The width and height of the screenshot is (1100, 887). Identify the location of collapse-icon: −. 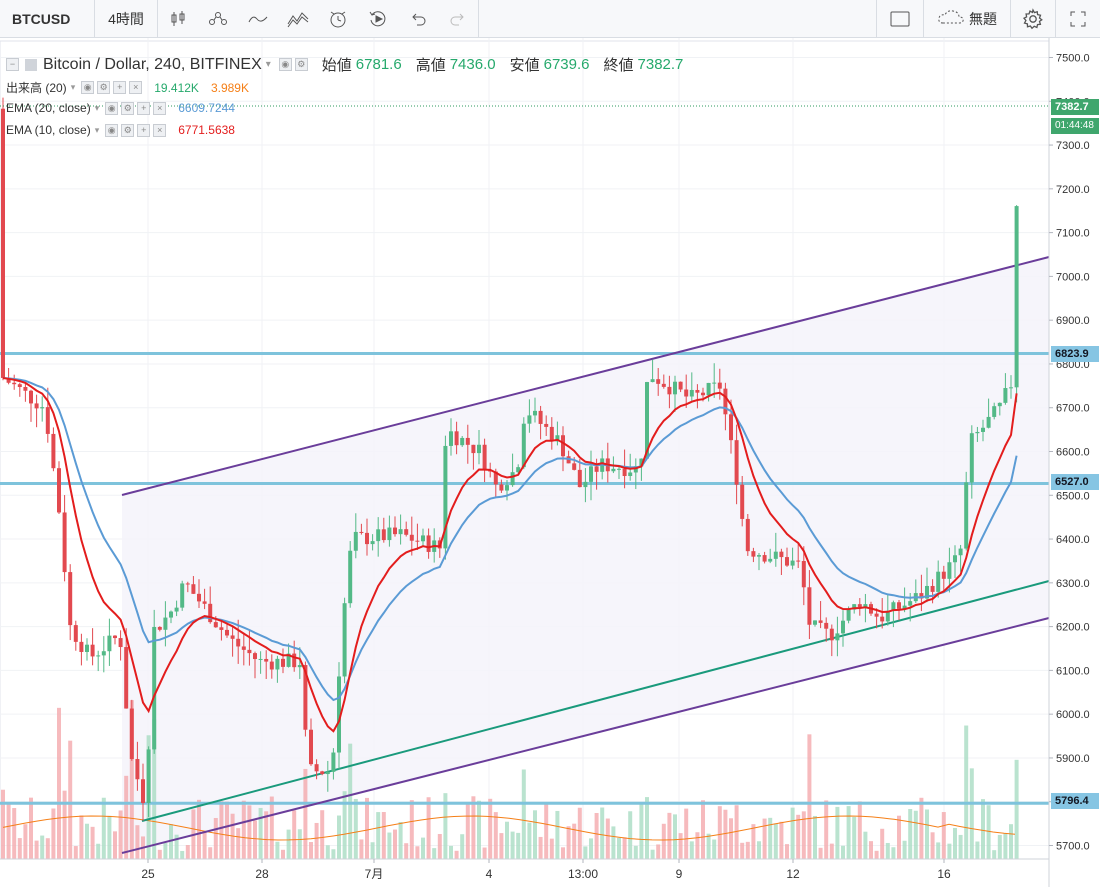
(12, 64).